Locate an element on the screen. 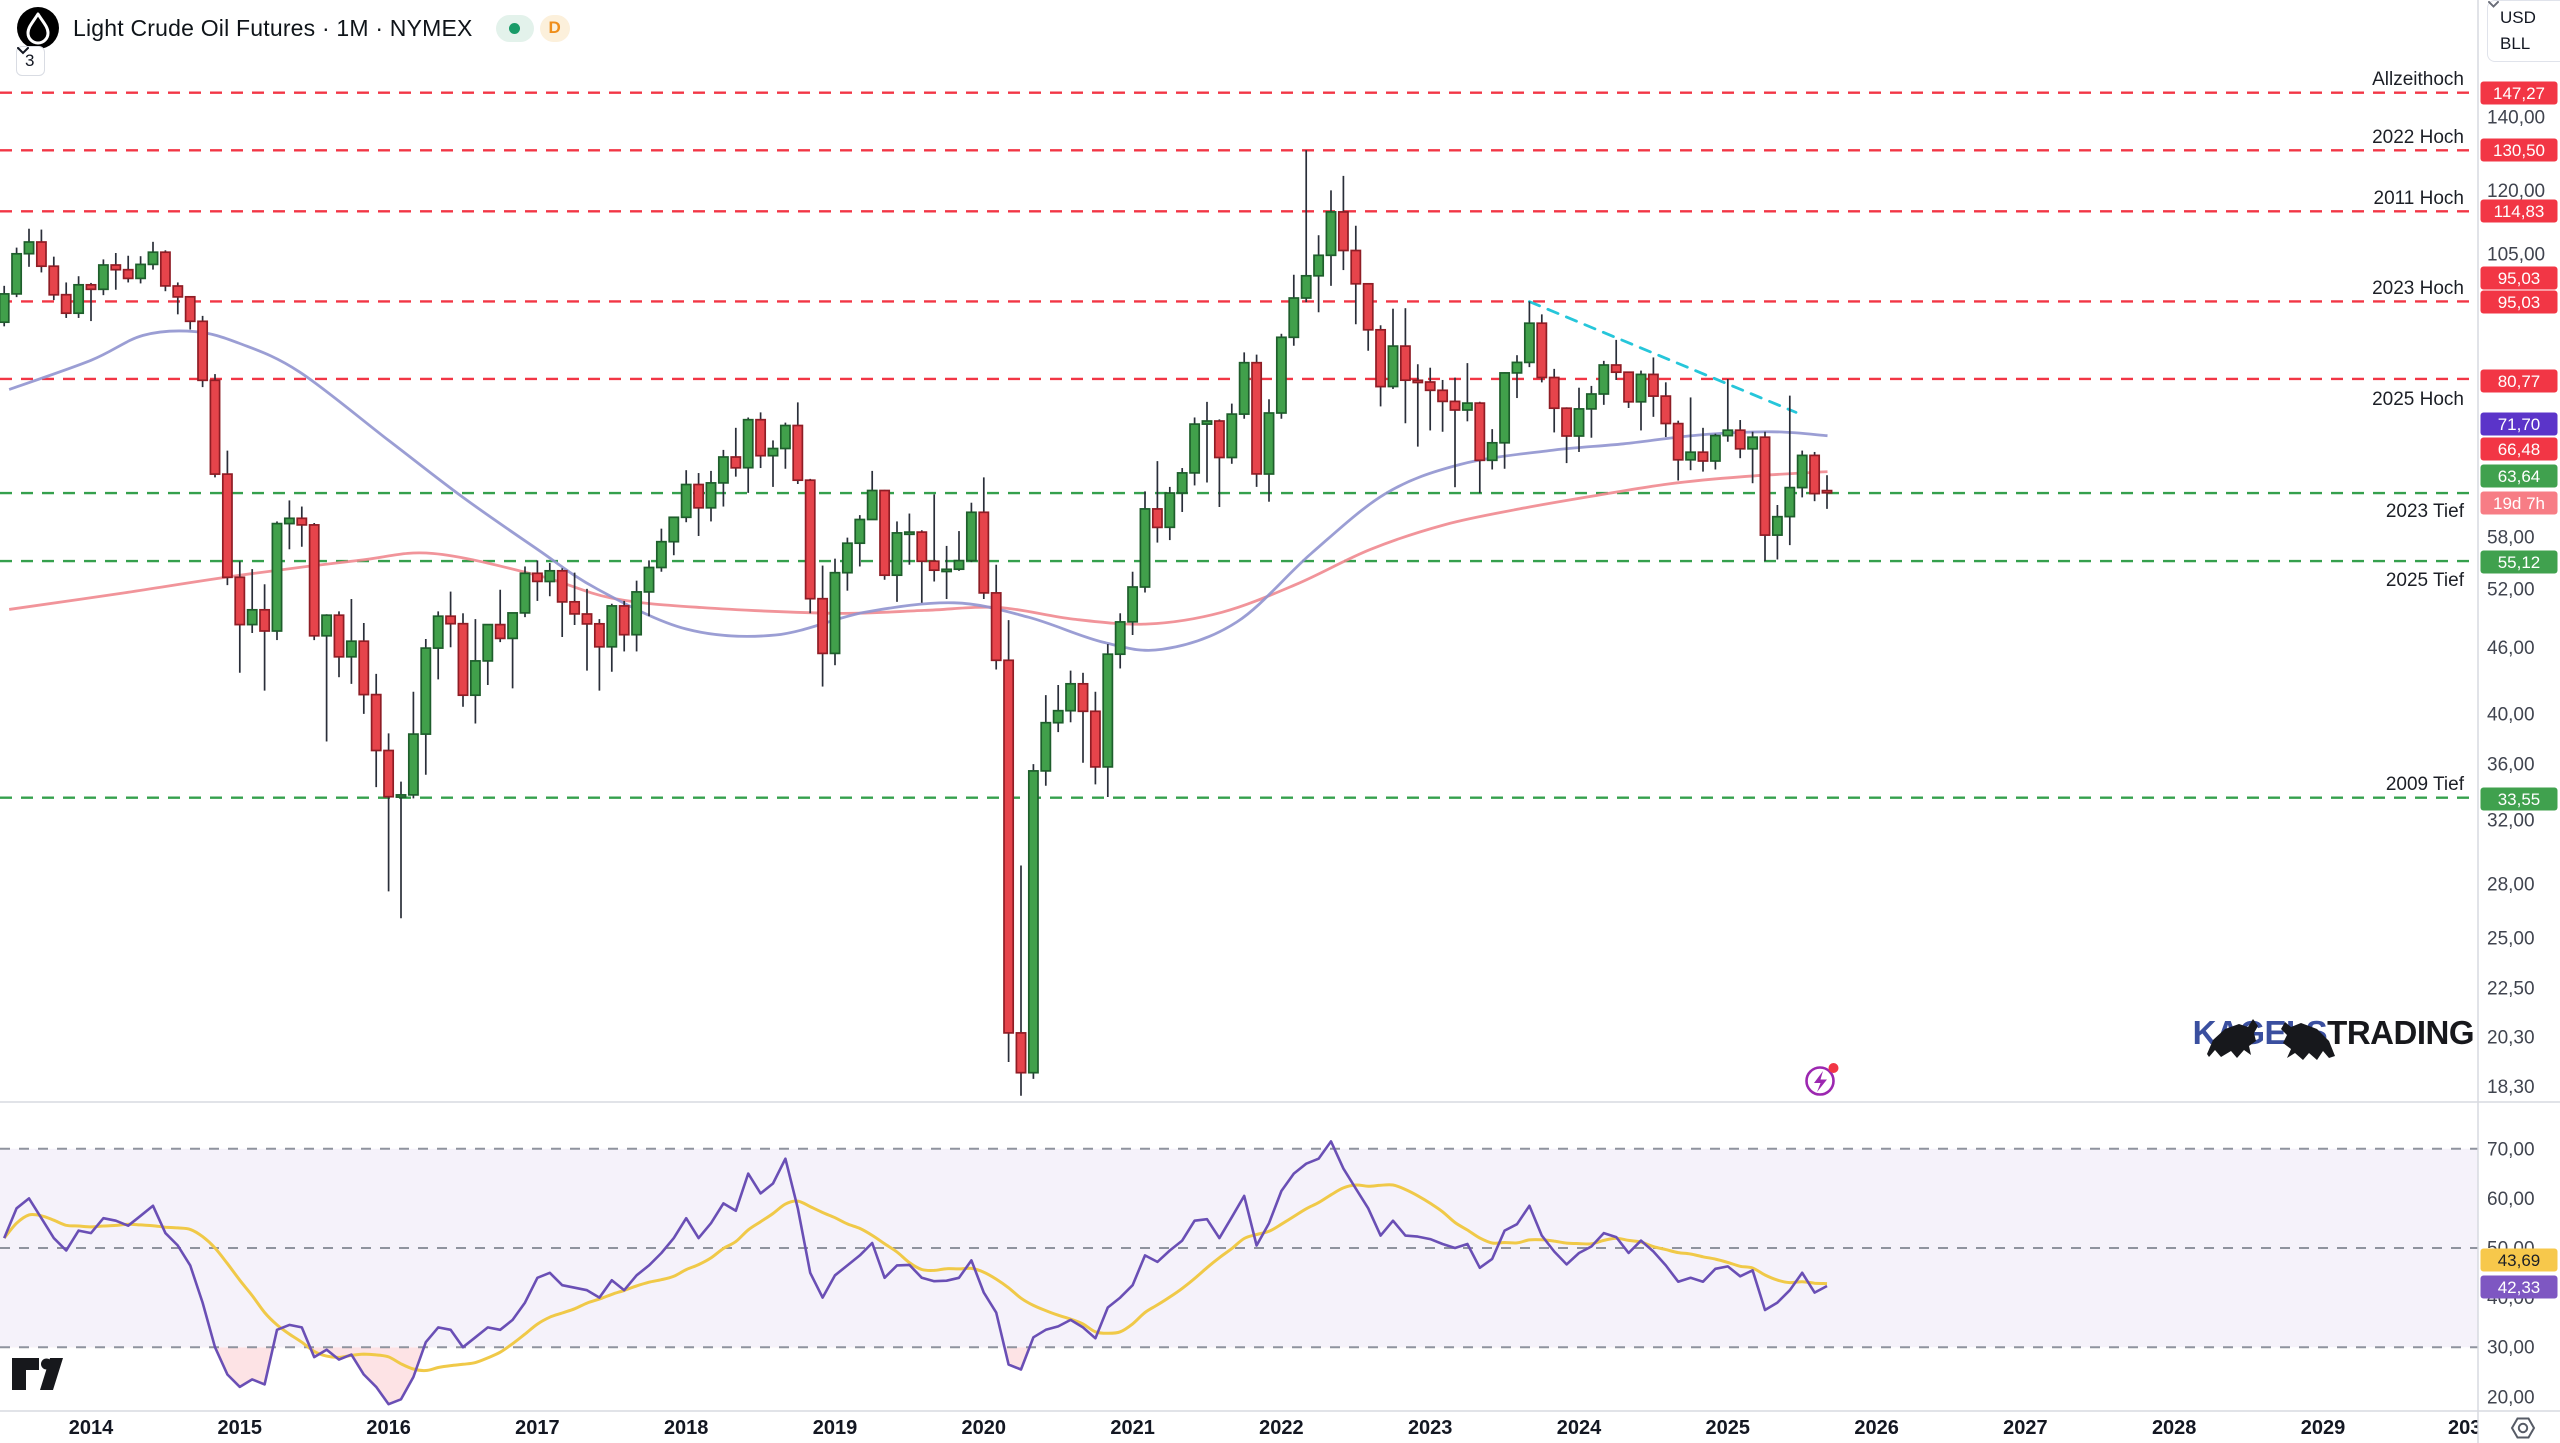  symbol-badges: D is located at coordinates (532, 28).